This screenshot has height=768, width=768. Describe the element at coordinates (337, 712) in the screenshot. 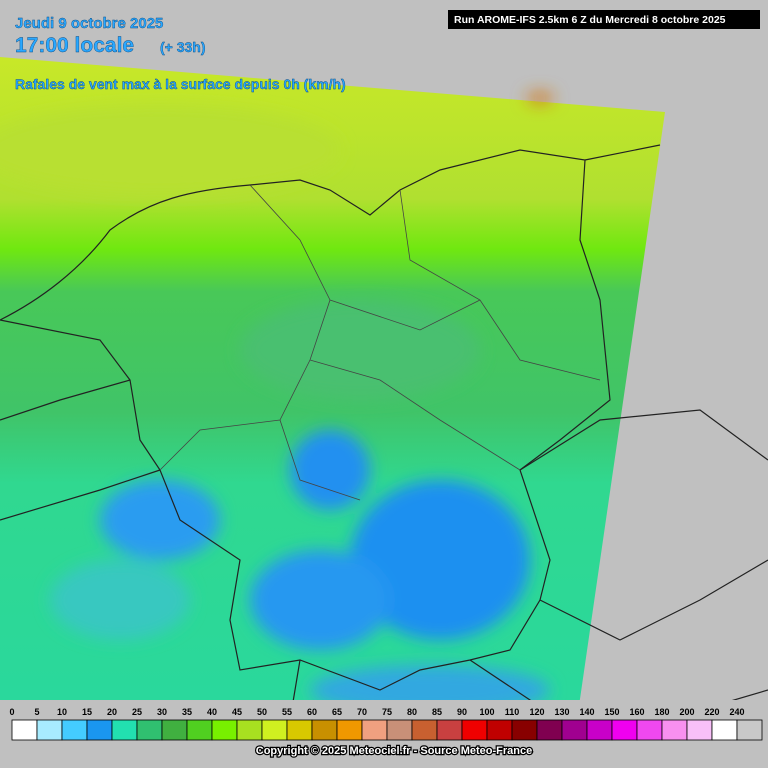

I see `legend-label: 65` at that location.